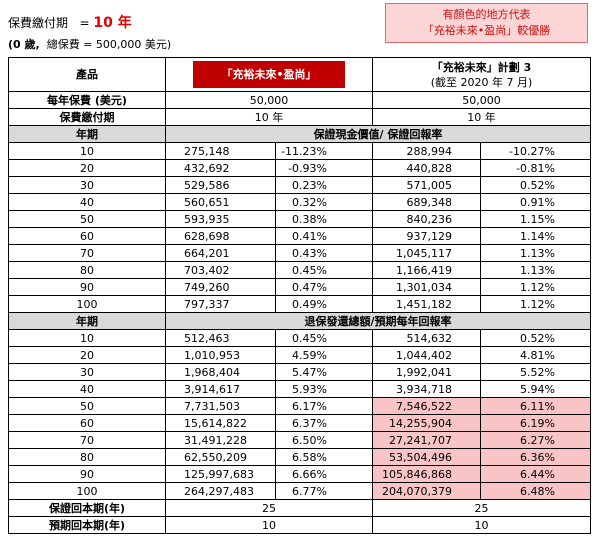 The image size is (596, 545). I want to click on a-rate: 6.66%, so click(324, 474).